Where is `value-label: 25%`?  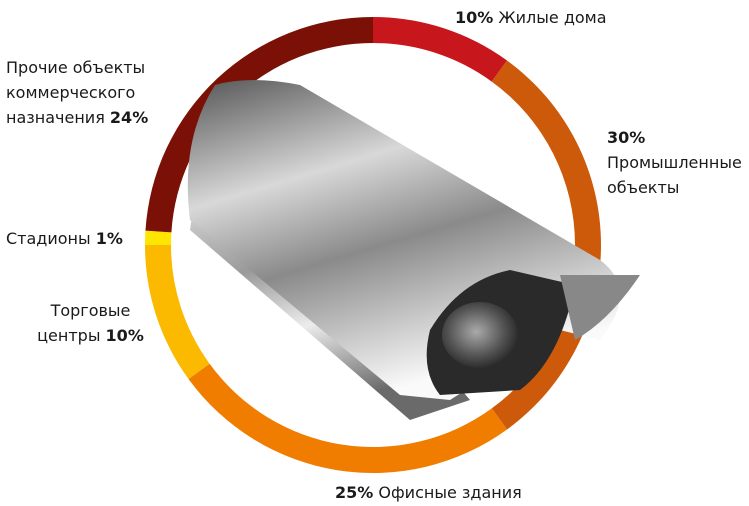 value-label: 25% is located at coordinates (354, 492).